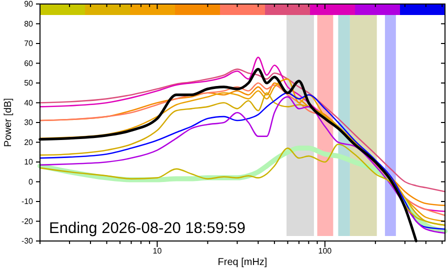  I want to click on y-tick-label: 40, so click(29, 103).